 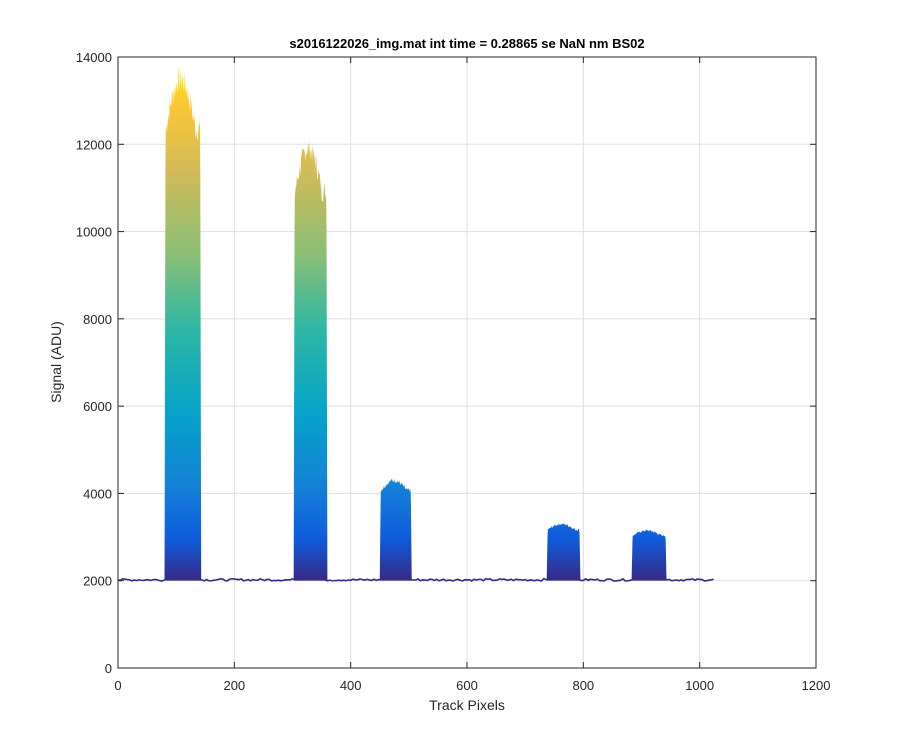 What do you see at coordinates (351, 685) in the screenshot?
I see `x-tick-label: 400` at bounding box center [351, 685].